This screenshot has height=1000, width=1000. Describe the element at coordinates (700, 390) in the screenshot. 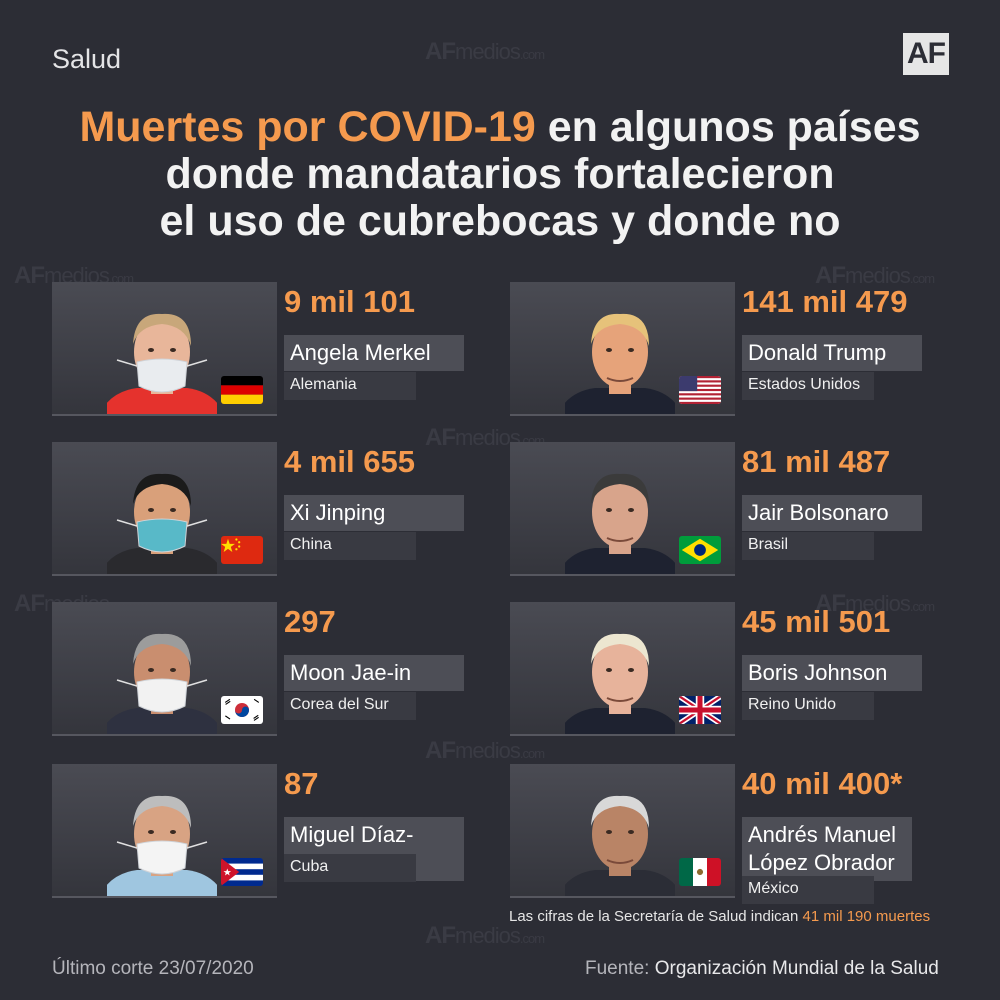

I see `usa-flag-icon` at that location.